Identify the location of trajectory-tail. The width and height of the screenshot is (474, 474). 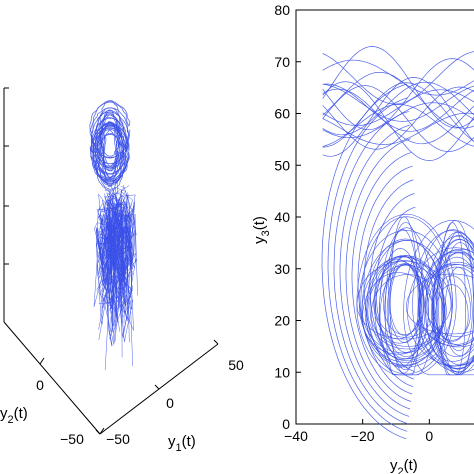
(109, 273).